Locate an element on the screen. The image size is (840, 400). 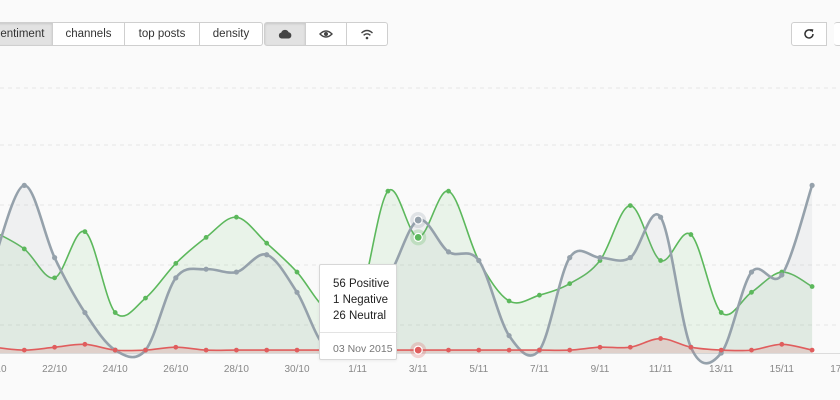
tab-density-label: density is located at coordinates (231, 34).